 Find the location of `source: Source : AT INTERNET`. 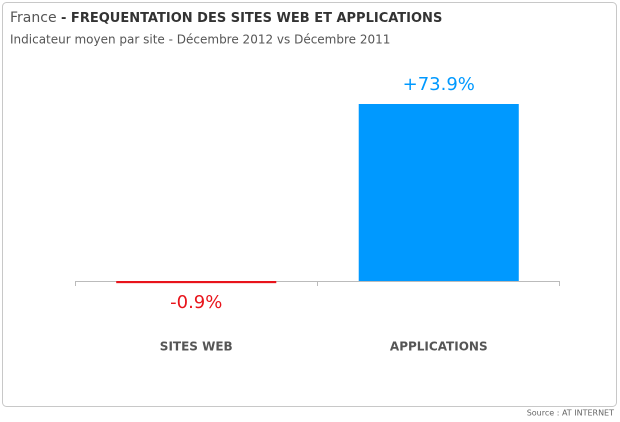

source: Source : AT INTERNET is located at coordinates (570, 413).